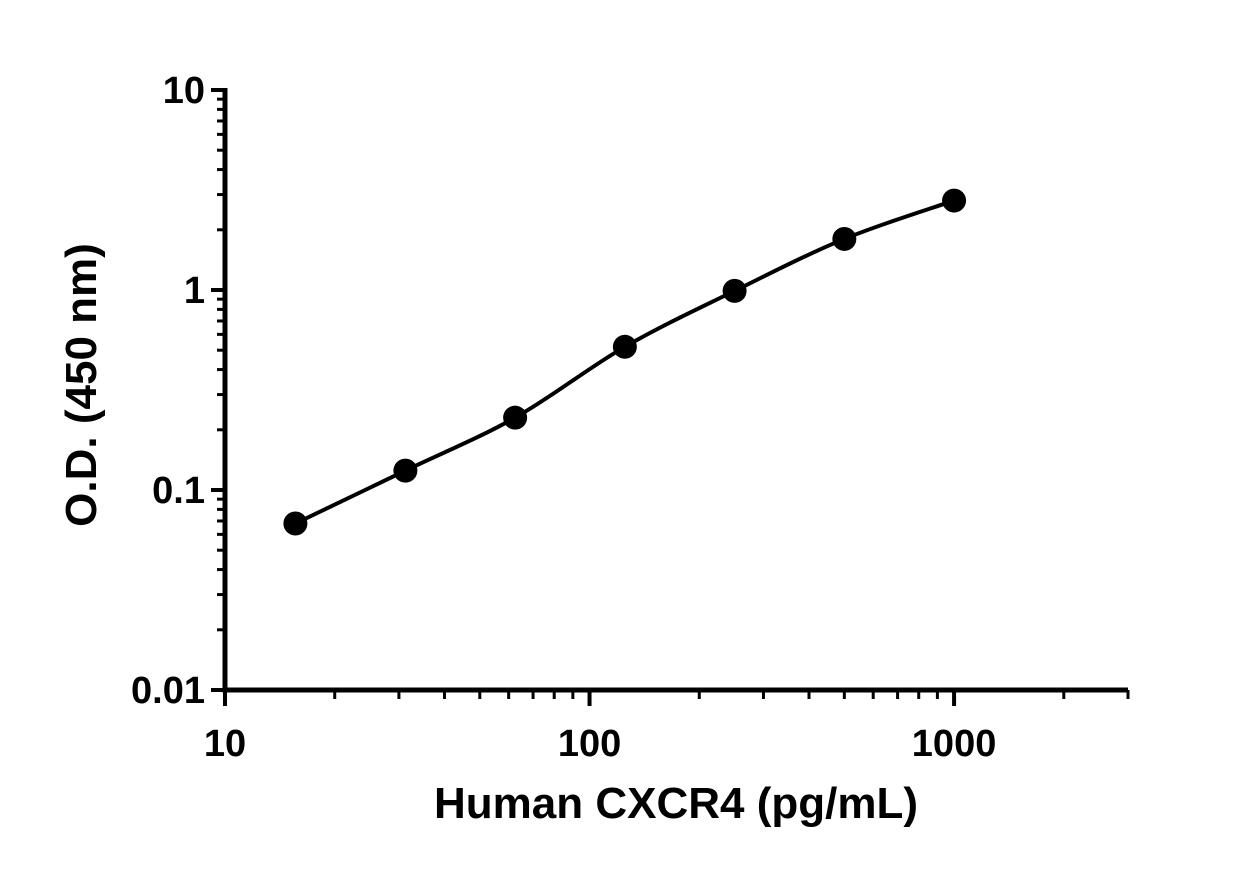  I want to click on x-axis-title: Human CXCR4 (pg/mL), so click(676, 803).